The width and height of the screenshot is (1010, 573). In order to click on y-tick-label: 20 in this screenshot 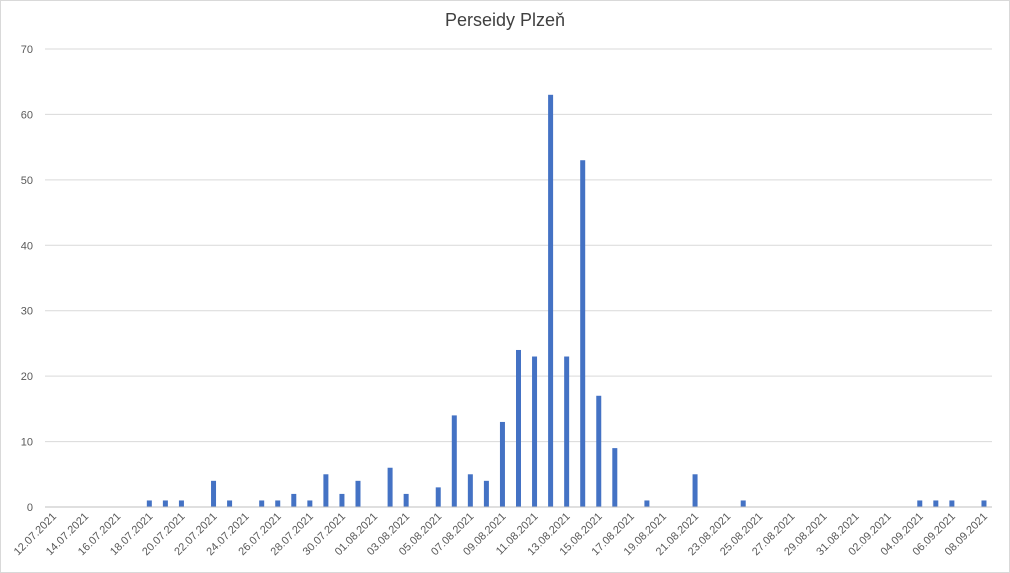, I will do `click(27, 377)`.